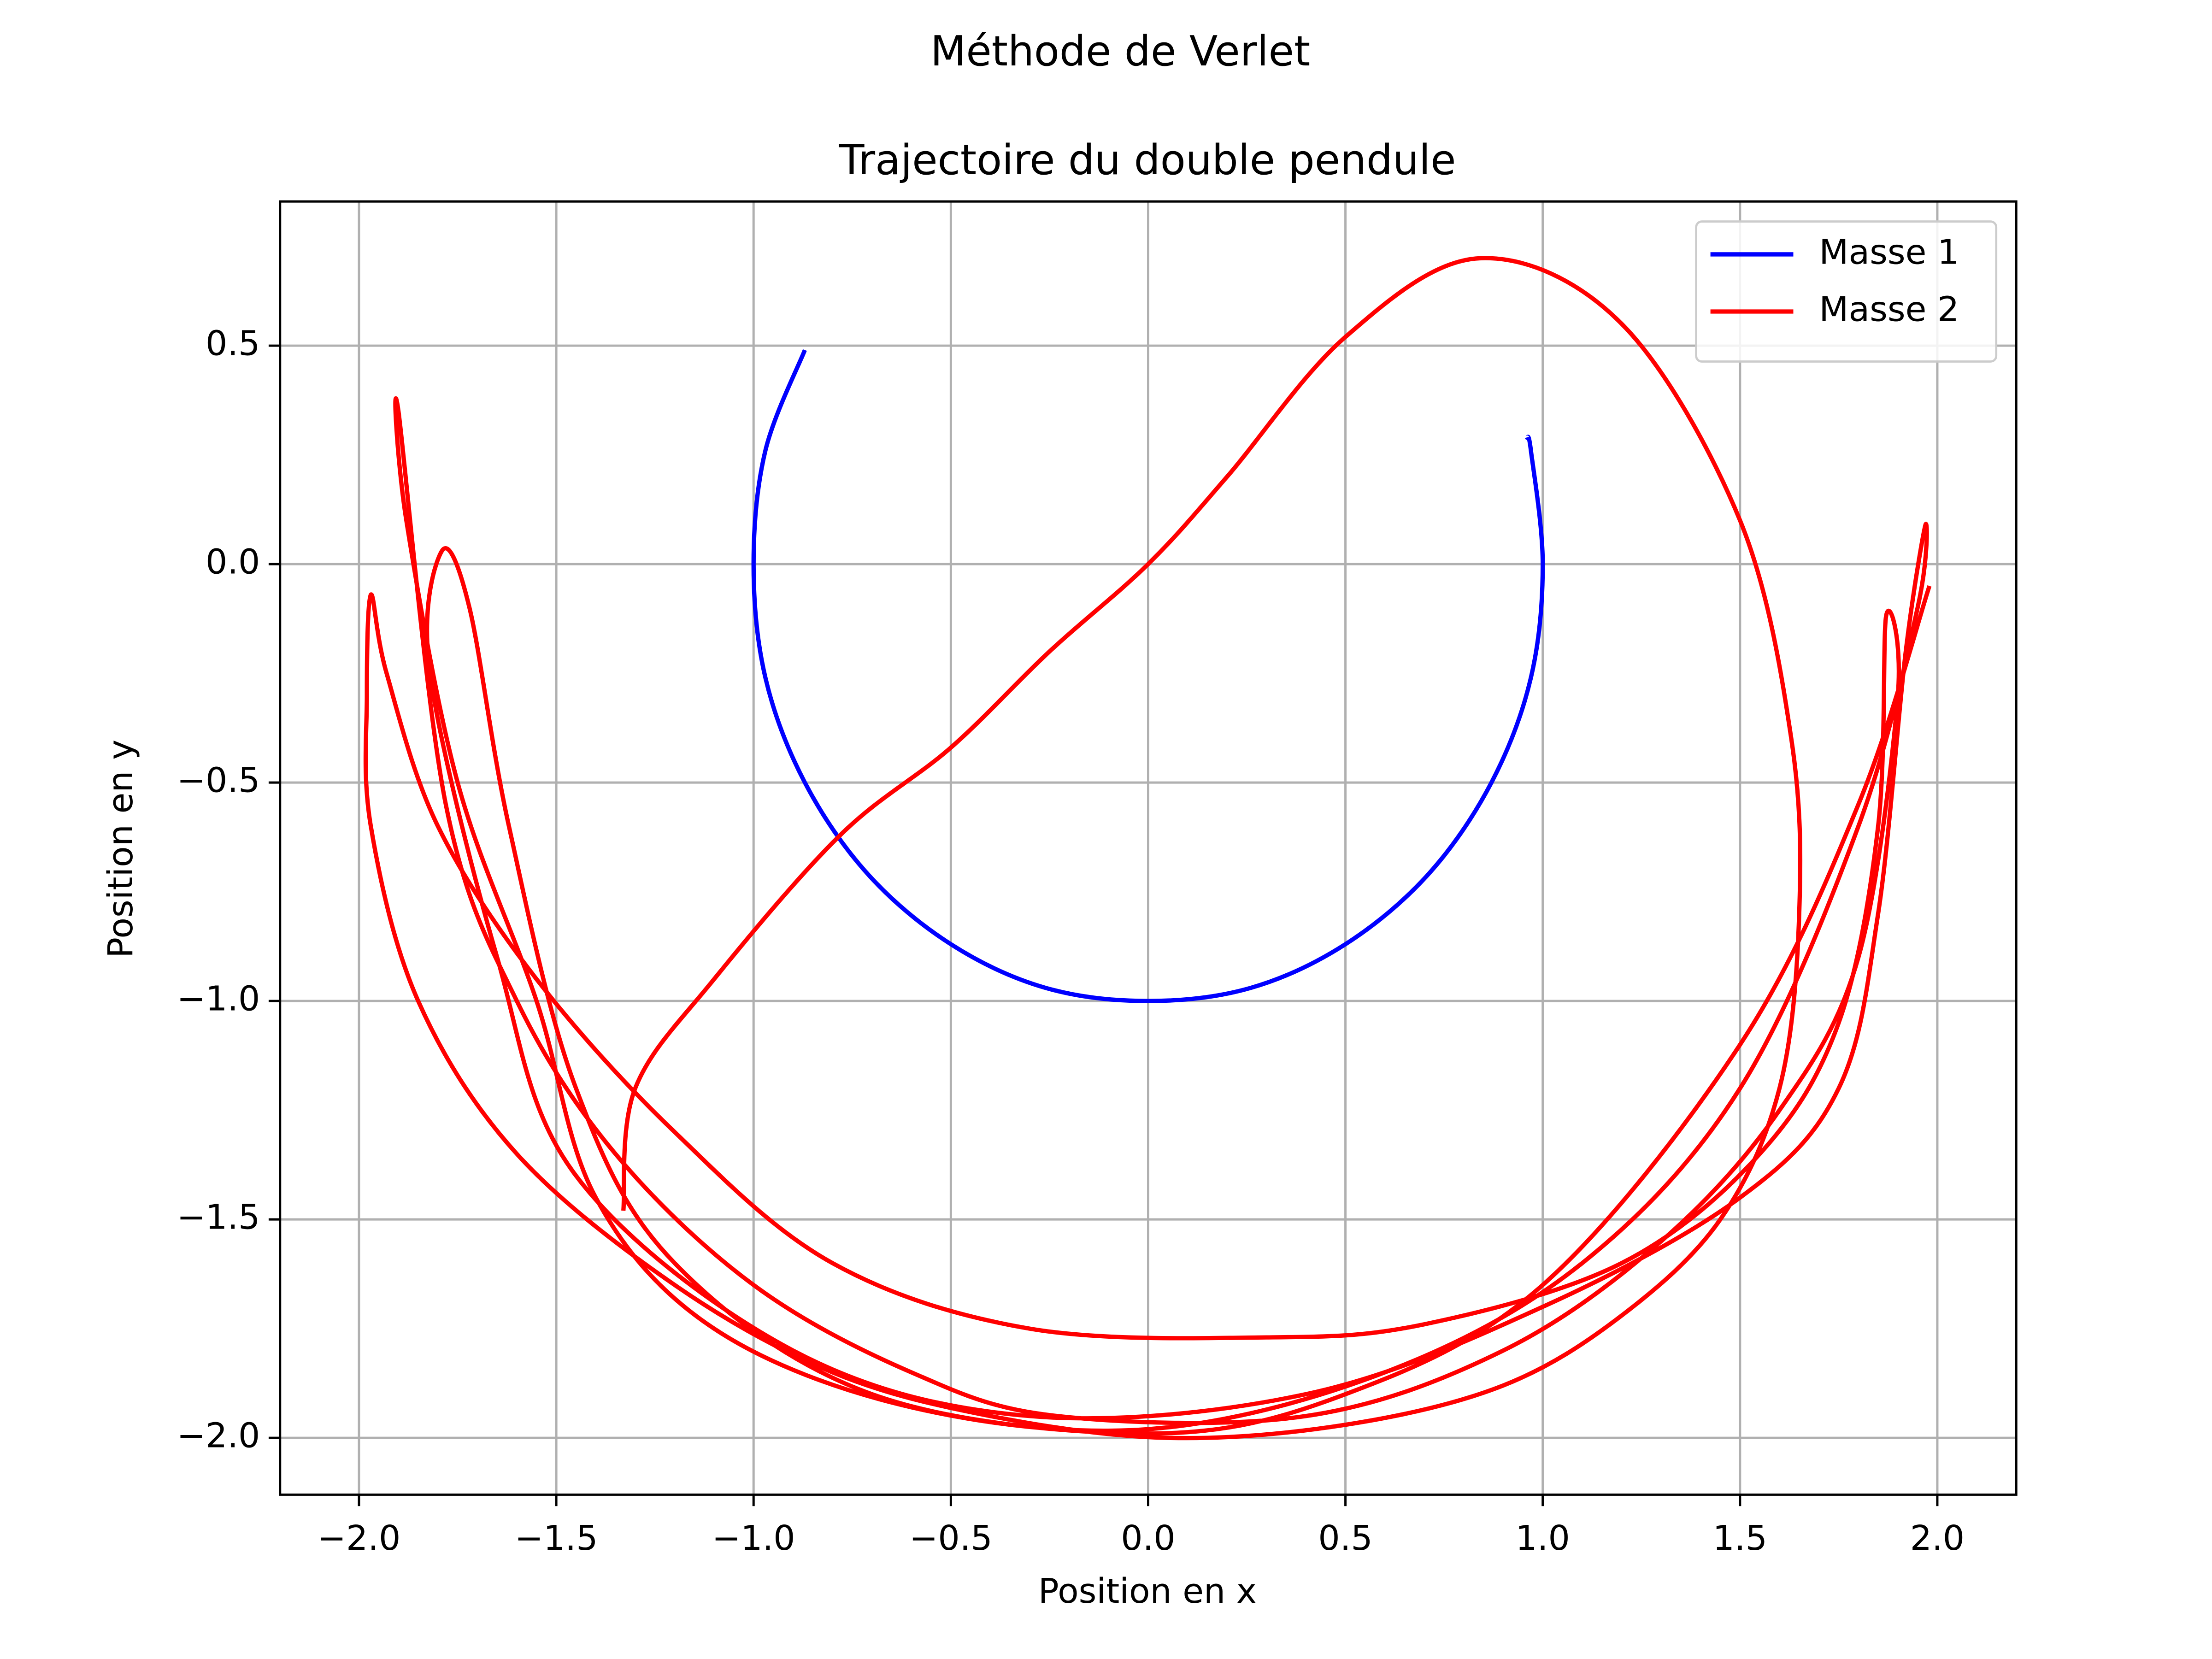  Describe the element at coordinates (218, 780) in the screenshot. I see `y-tick-label: −0.5` at that location.